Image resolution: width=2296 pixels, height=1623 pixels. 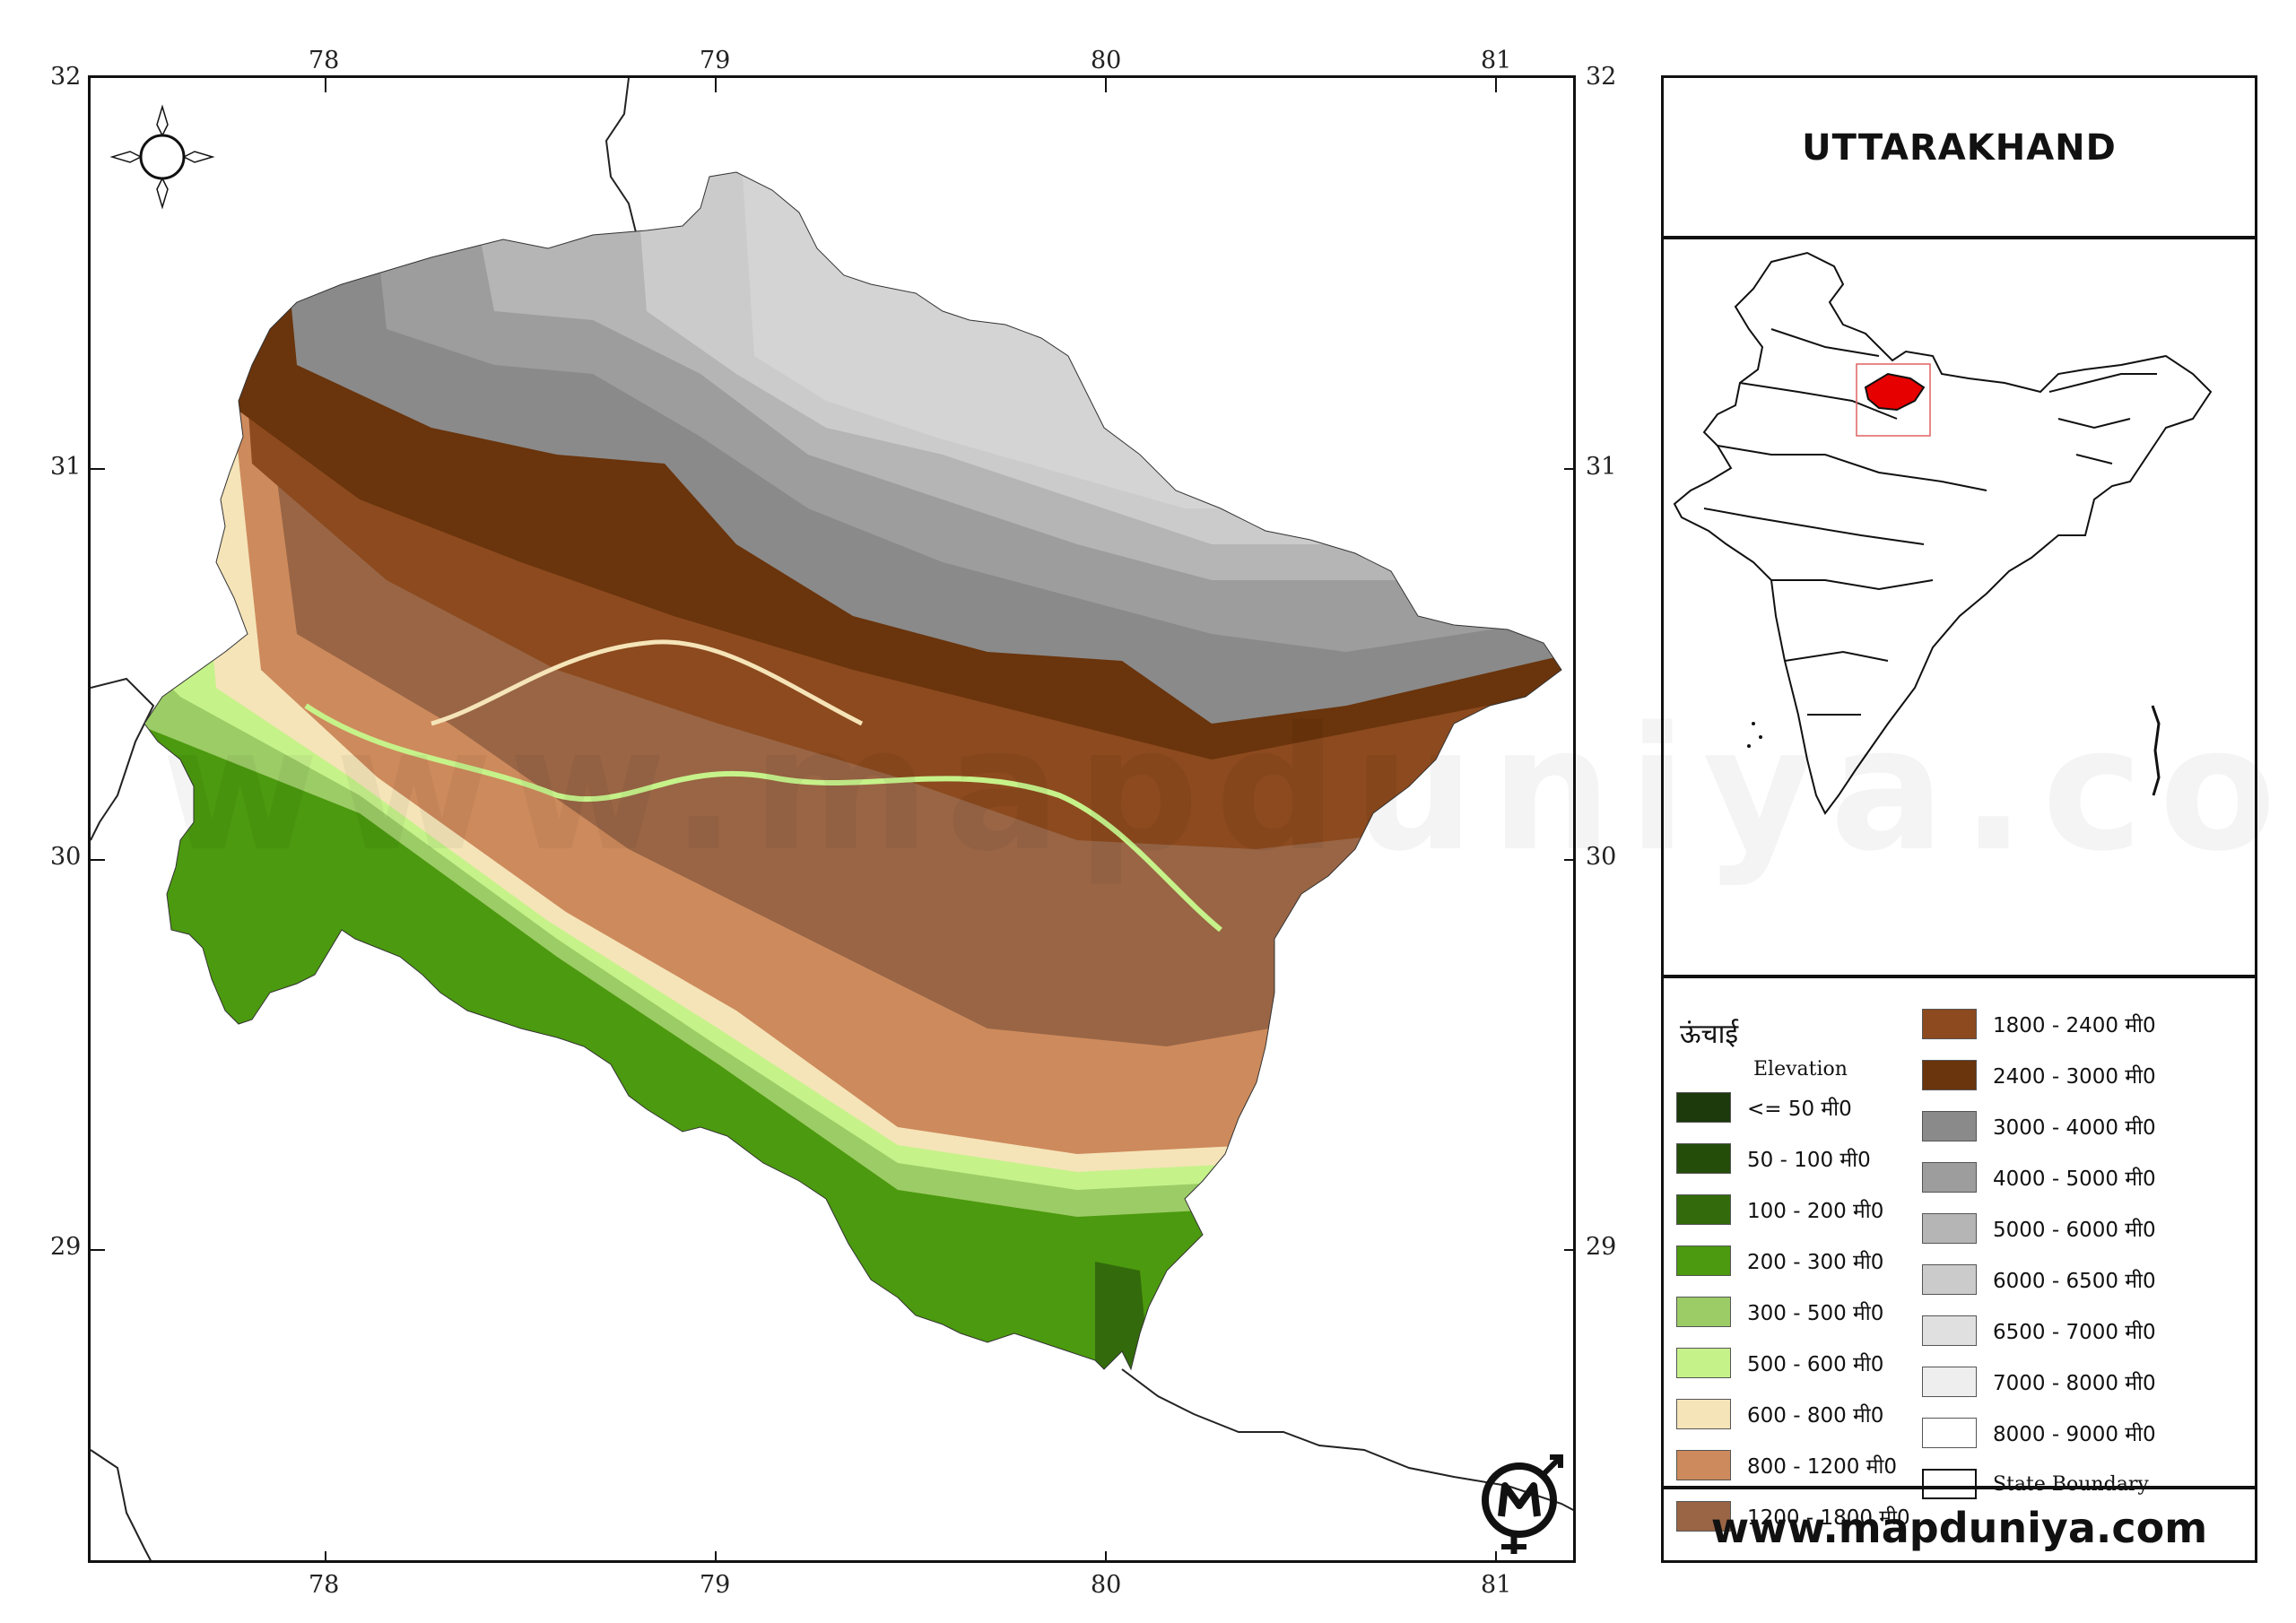 What do you see at coordinates (2074, 1077) in the screenshot?
I see `legend-label: 2400 - 3000 मी0` at bounding box center [2074, 1077].